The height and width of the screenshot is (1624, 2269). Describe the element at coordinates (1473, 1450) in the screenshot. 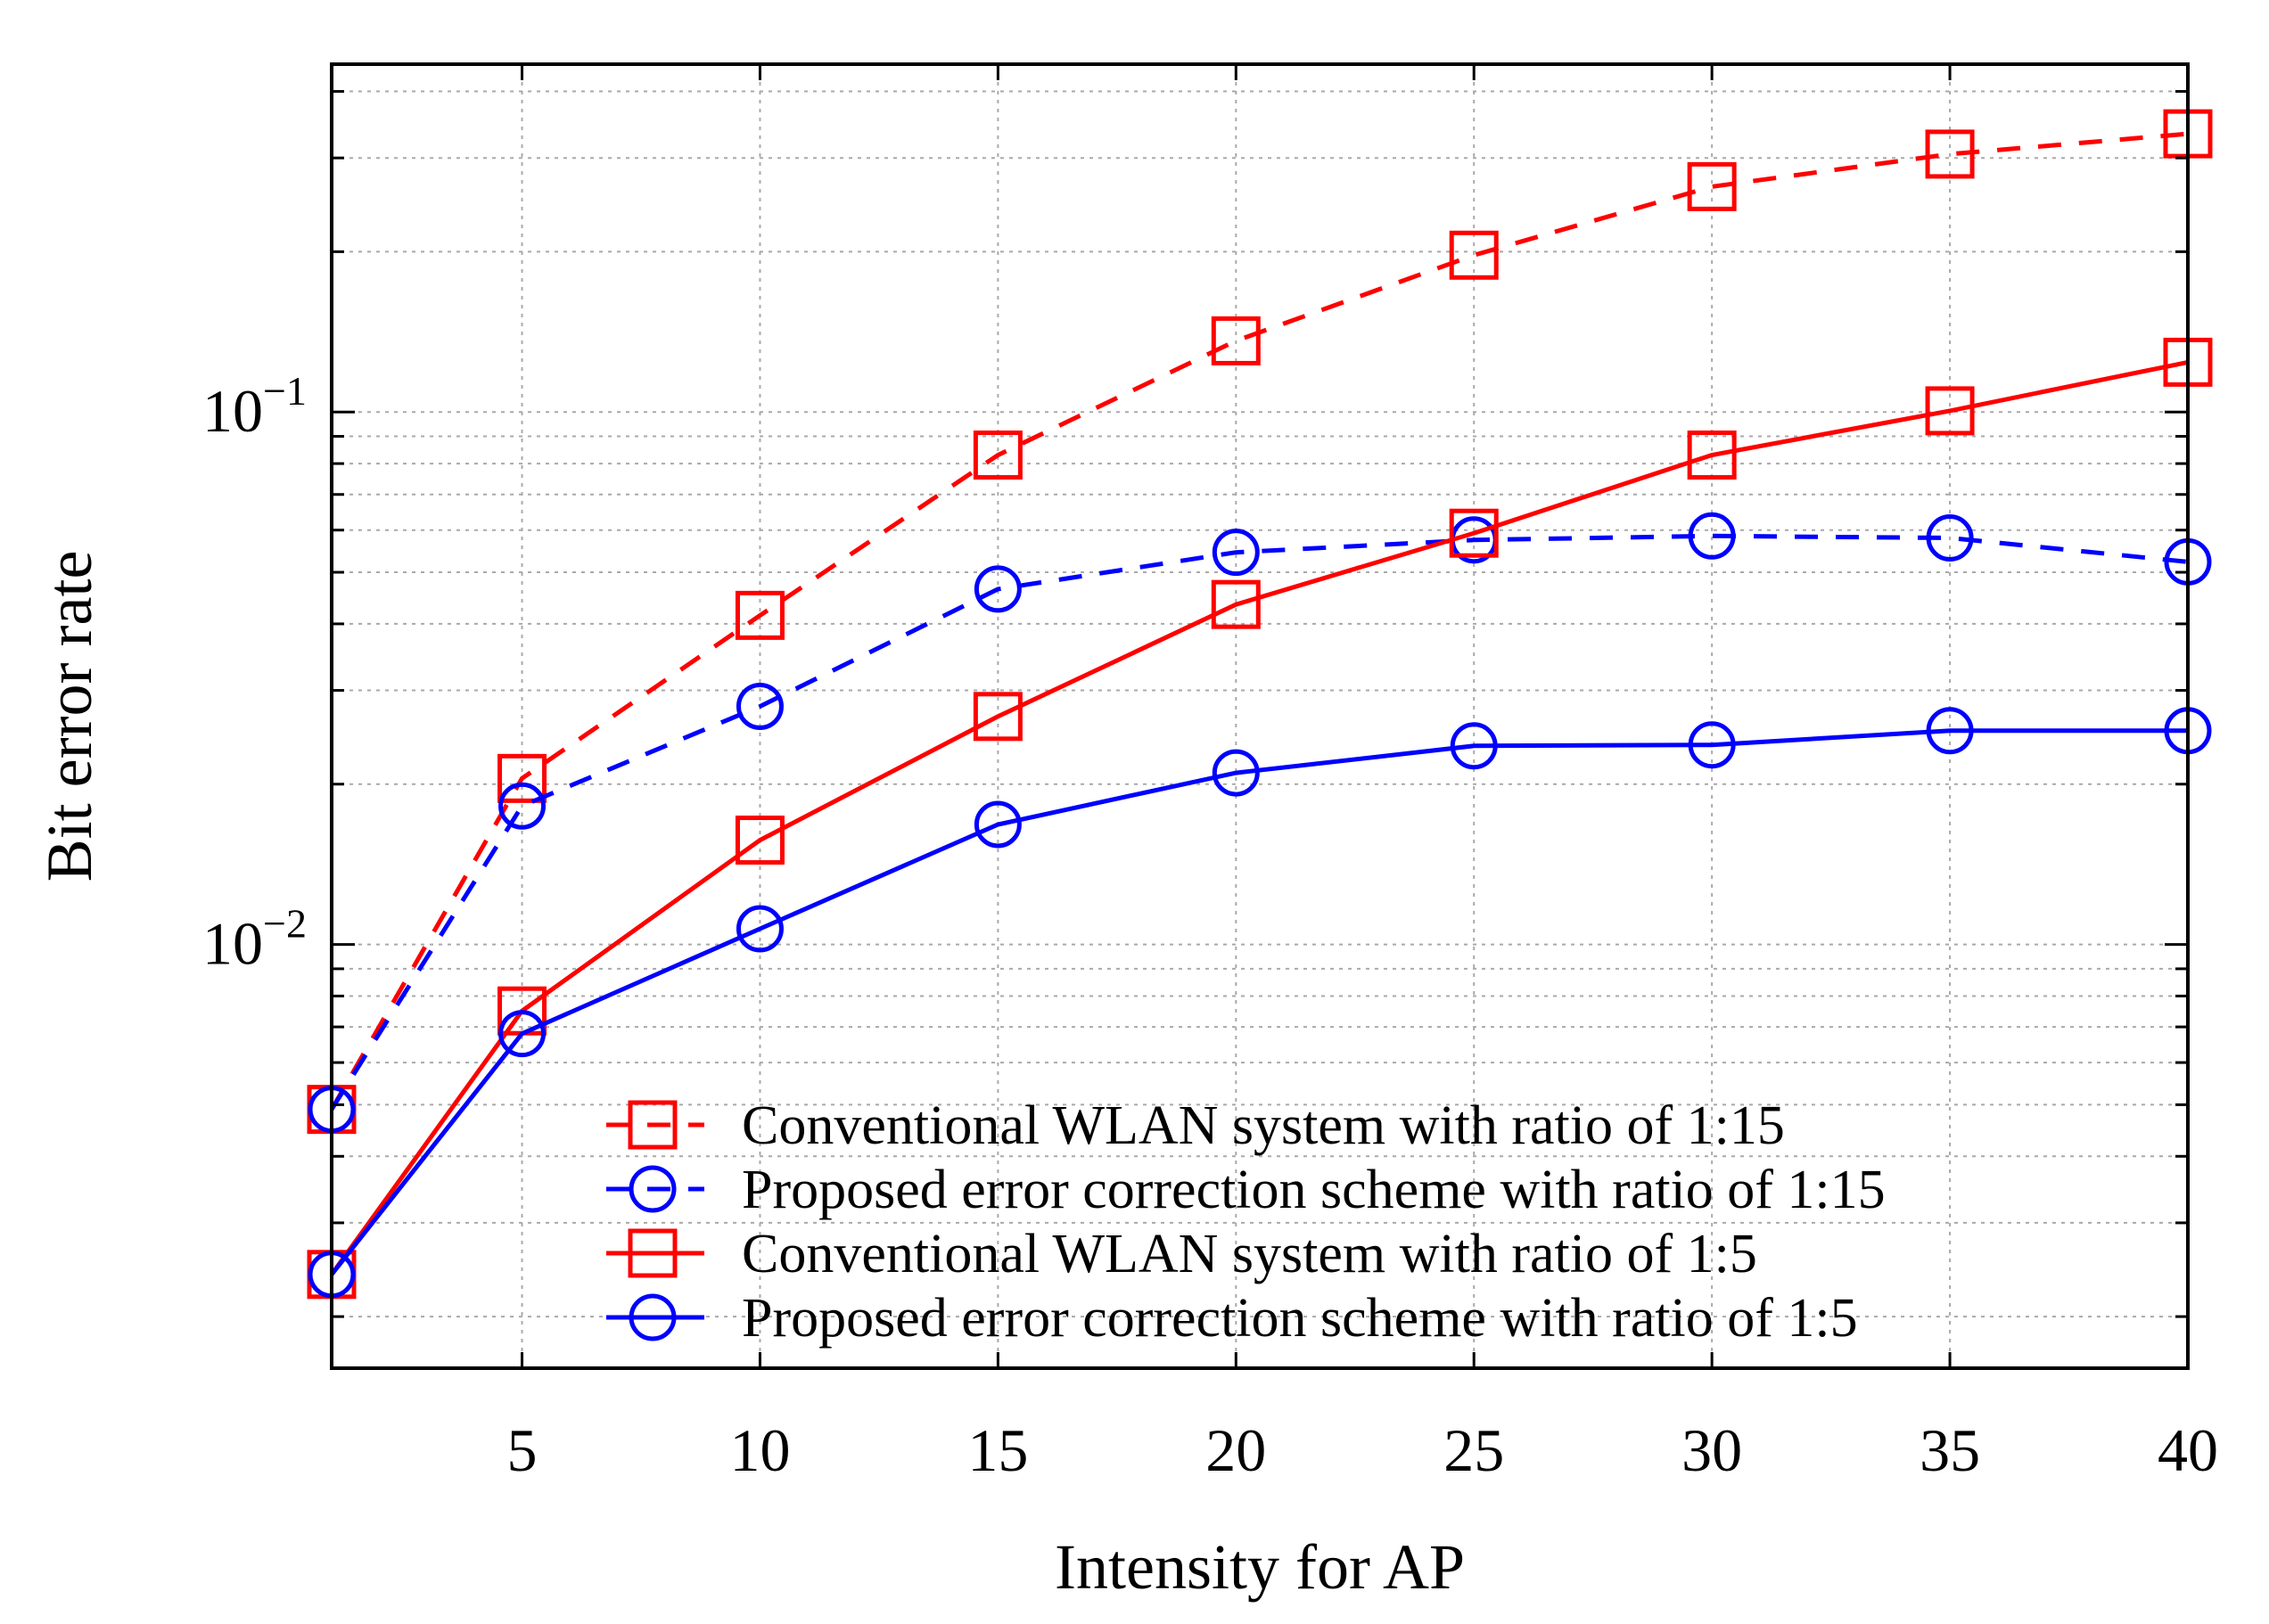

I see `x-tick-label: 25` at that location.